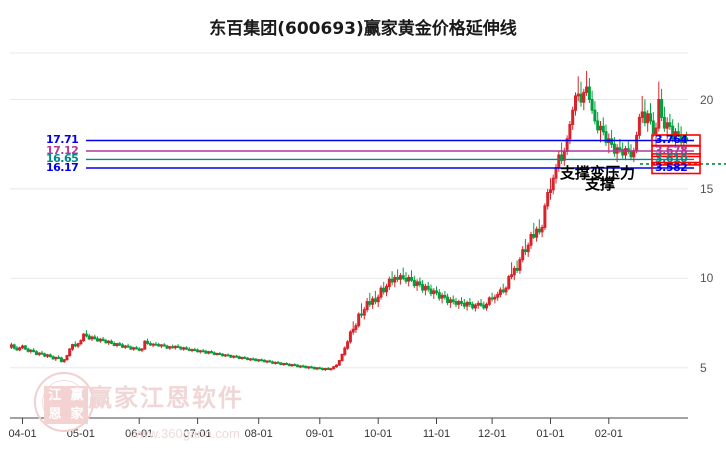  Describe the element at coordinates (22, 434) in the screenshot. I see `x-axis-tick-04-01: 04-01` at that location.